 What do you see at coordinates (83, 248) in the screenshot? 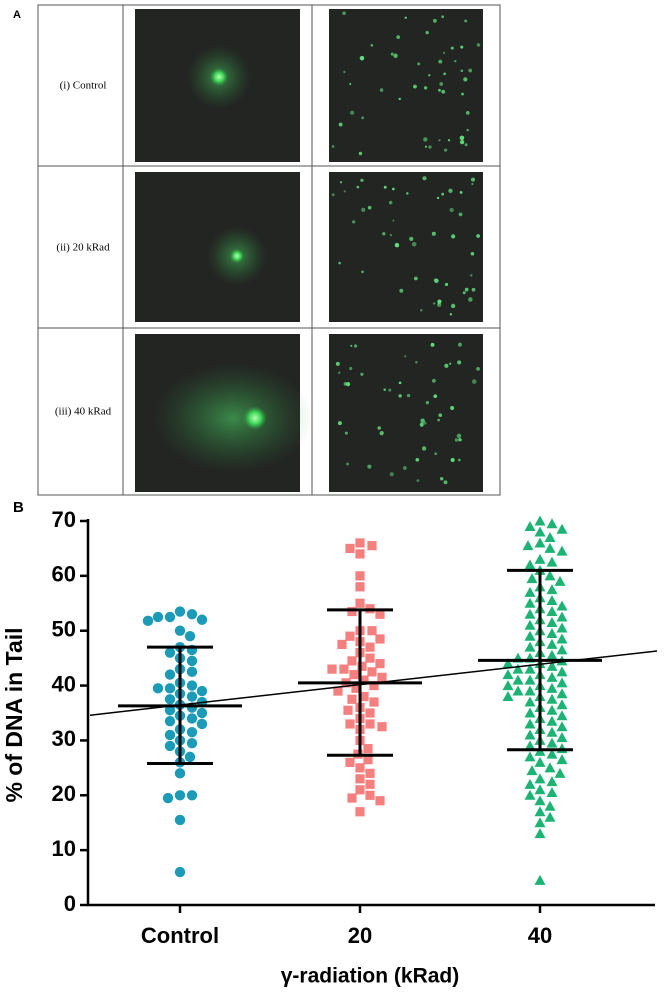
I see `row-label: (ii) 20 kRad` at bounding box center [83, 248].